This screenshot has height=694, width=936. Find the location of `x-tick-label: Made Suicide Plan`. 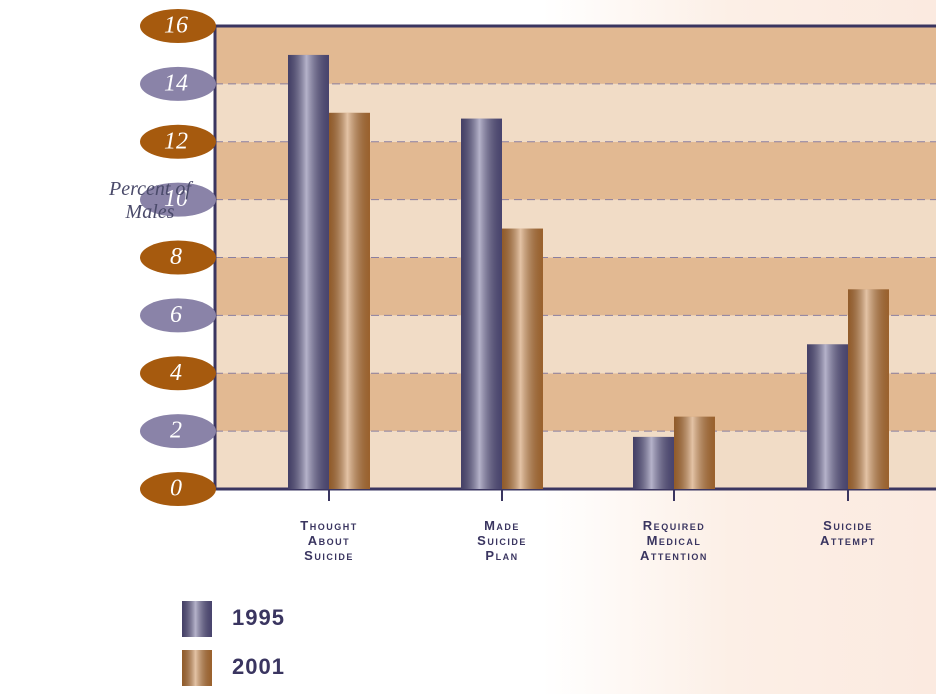

x-tick-label: Made Suicide Plan is located at coordinates (502, 540).